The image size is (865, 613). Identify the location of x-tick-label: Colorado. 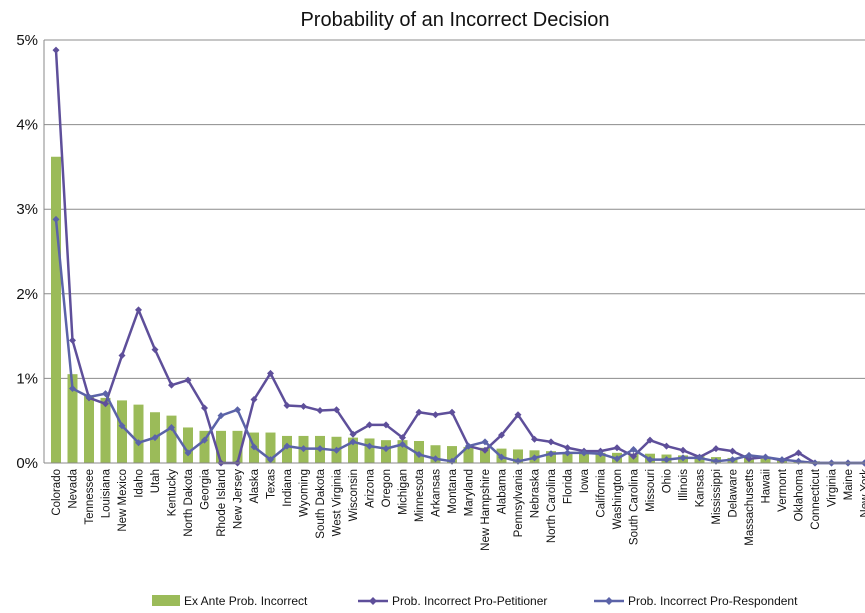
(57, 492).